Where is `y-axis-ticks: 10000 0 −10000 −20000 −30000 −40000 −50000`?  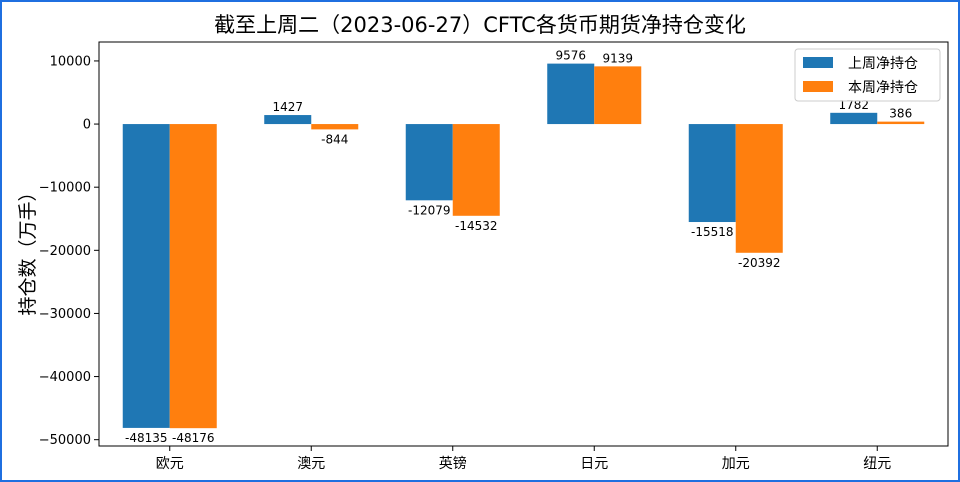
y-axis-ticks: 10000 0 −10000 −20000 −30000 −40000 −50000 is located at coordinates (69, 251).